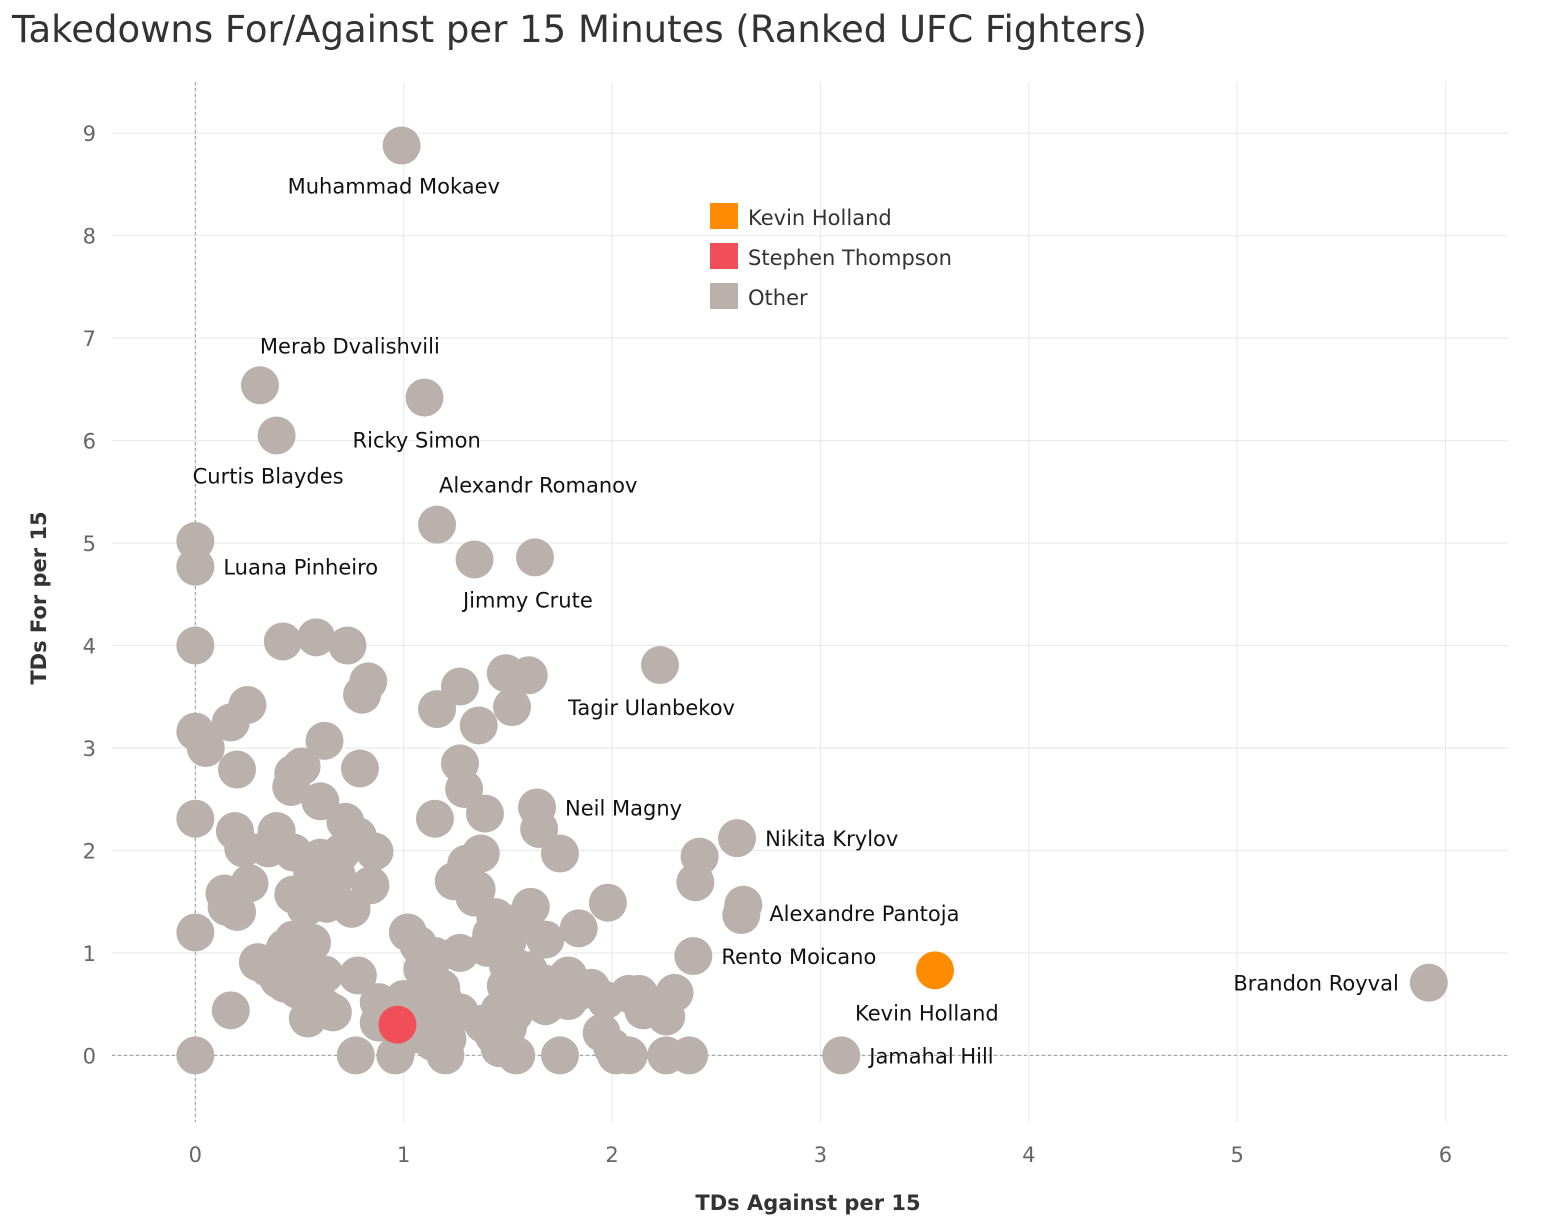  I want to click on y-axis-ticks: 0 1 2 3 4 5 6 7 8 9, so click(89, 595).